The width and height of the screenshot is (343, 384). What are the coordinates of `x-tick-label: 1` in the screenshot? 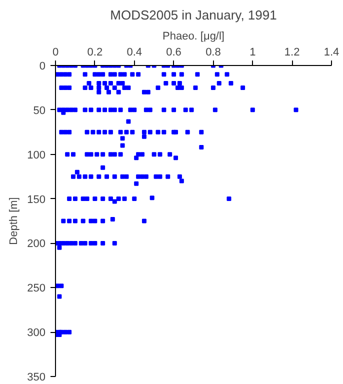 It's located at (253, 52).